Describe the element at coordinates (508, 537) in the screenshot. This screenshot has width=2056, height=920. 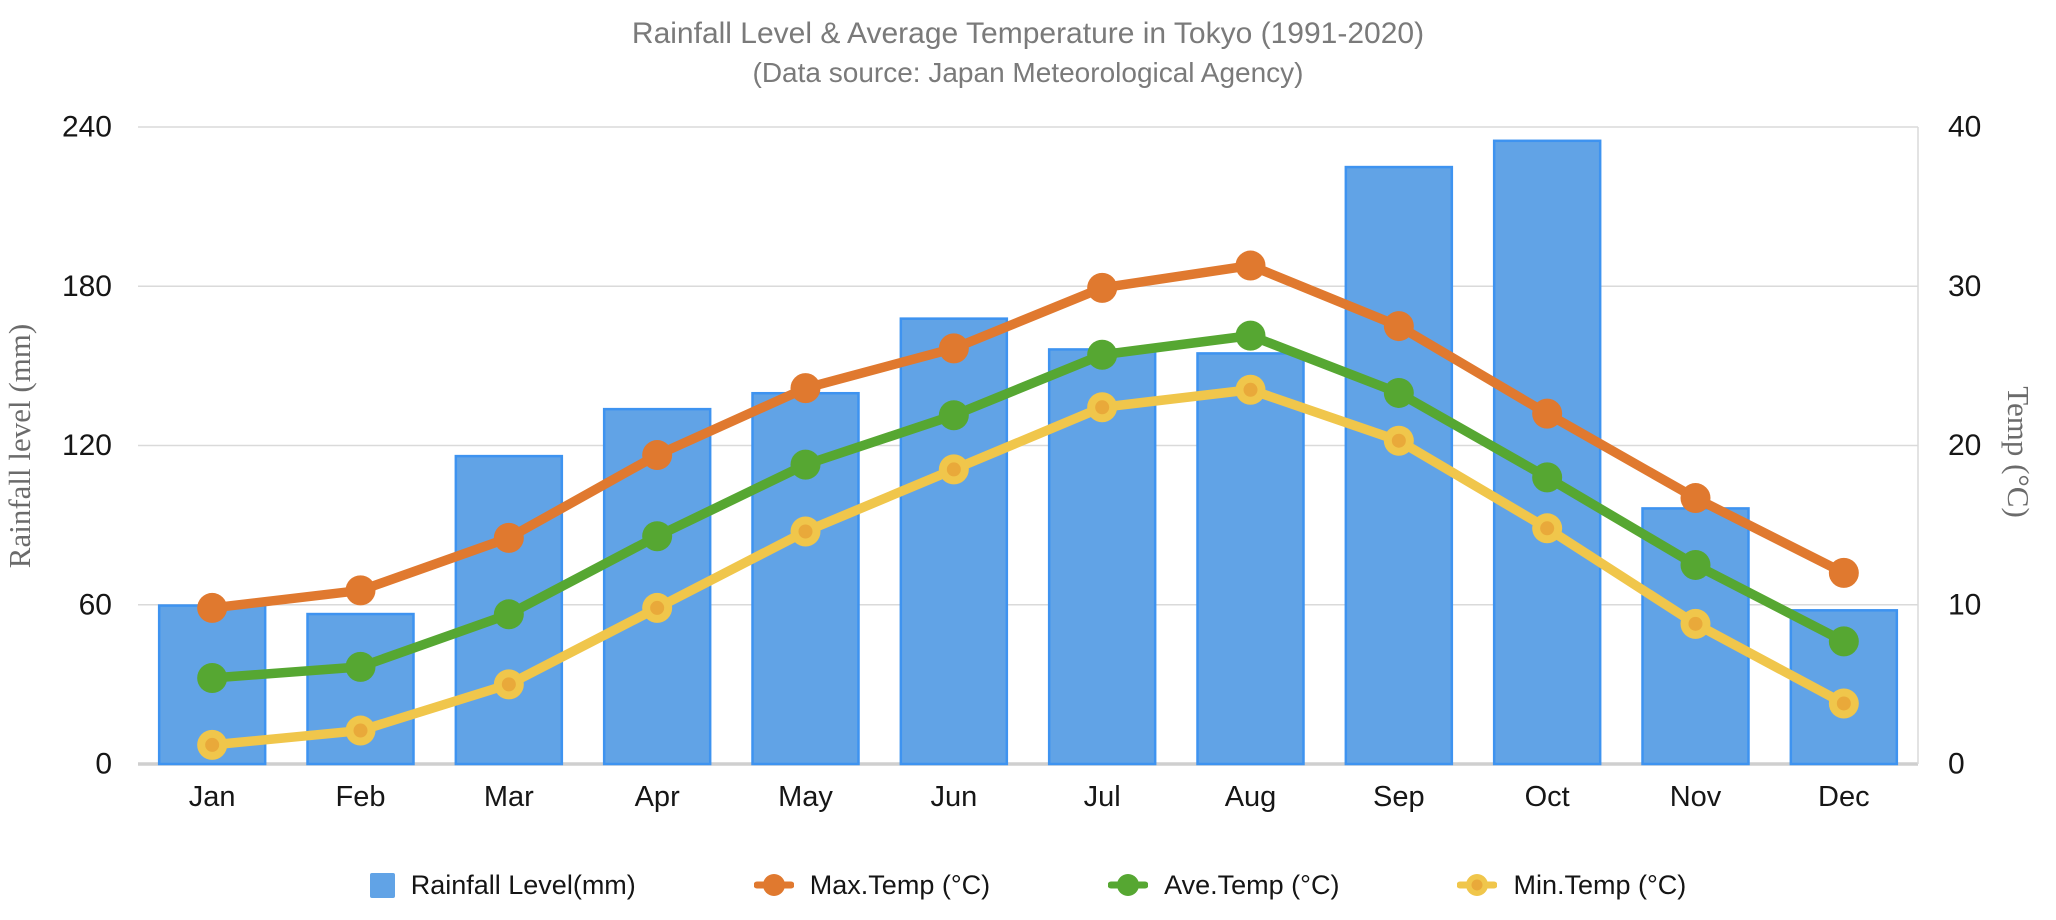
I see `max-temp-c-point-mar` at that location.